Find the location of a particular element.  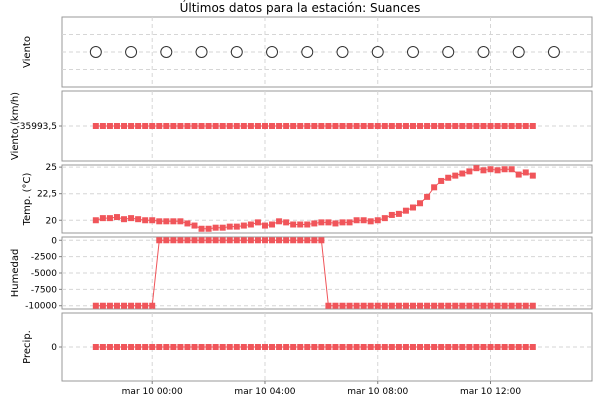

y-tick-label: -35993,5 is located at coordinates (37, 127).